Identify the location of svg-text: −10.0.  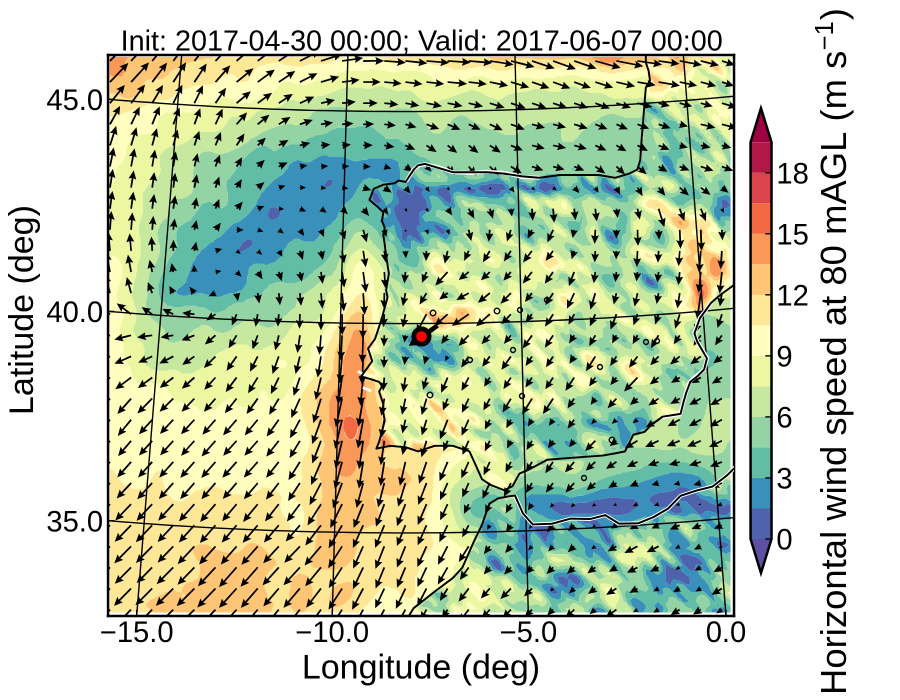
(332, 633).